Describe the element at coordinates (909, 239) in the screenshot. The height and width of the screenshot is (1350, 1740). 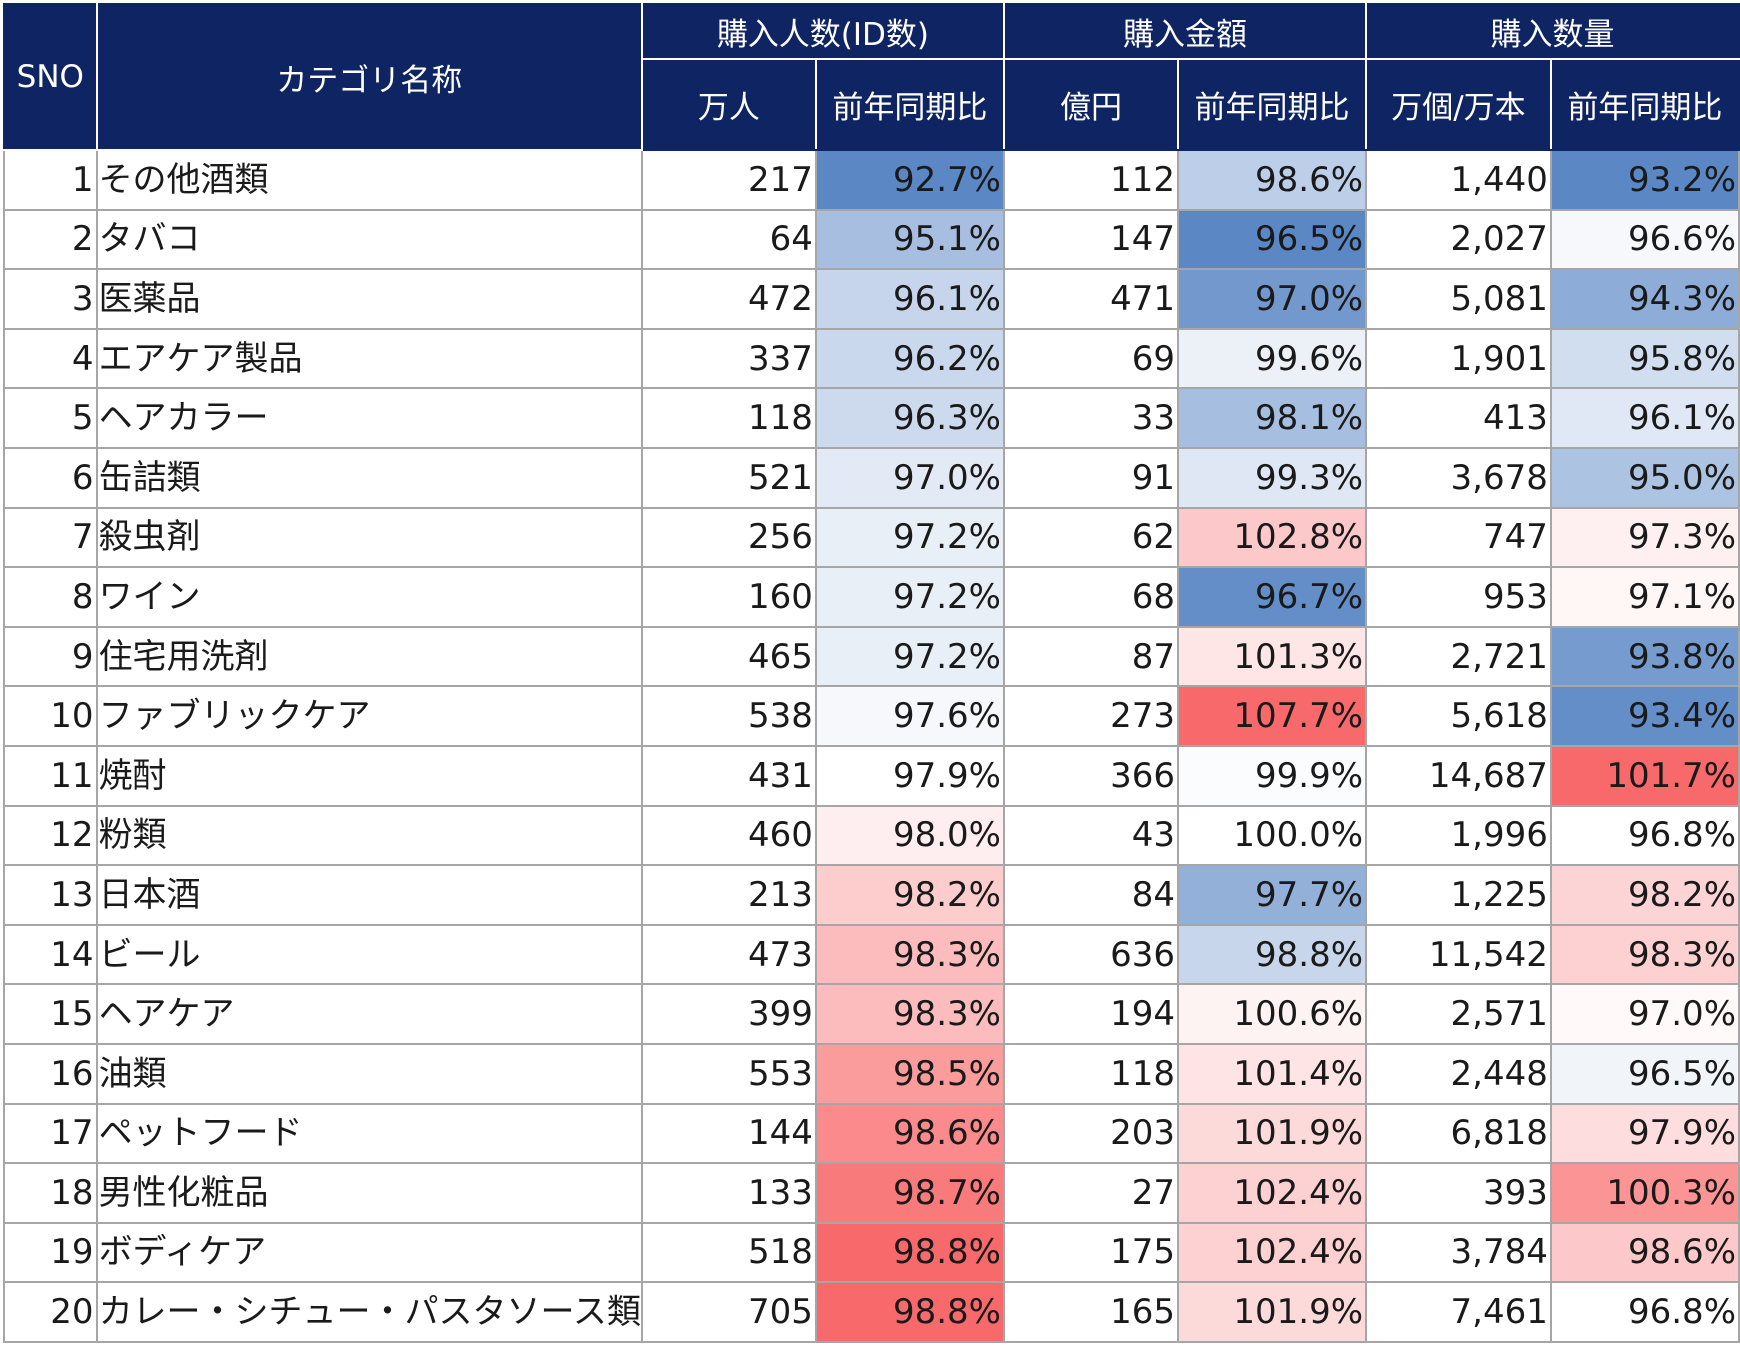
I see `cell-buyers-yoy: 95.1%` at that location.